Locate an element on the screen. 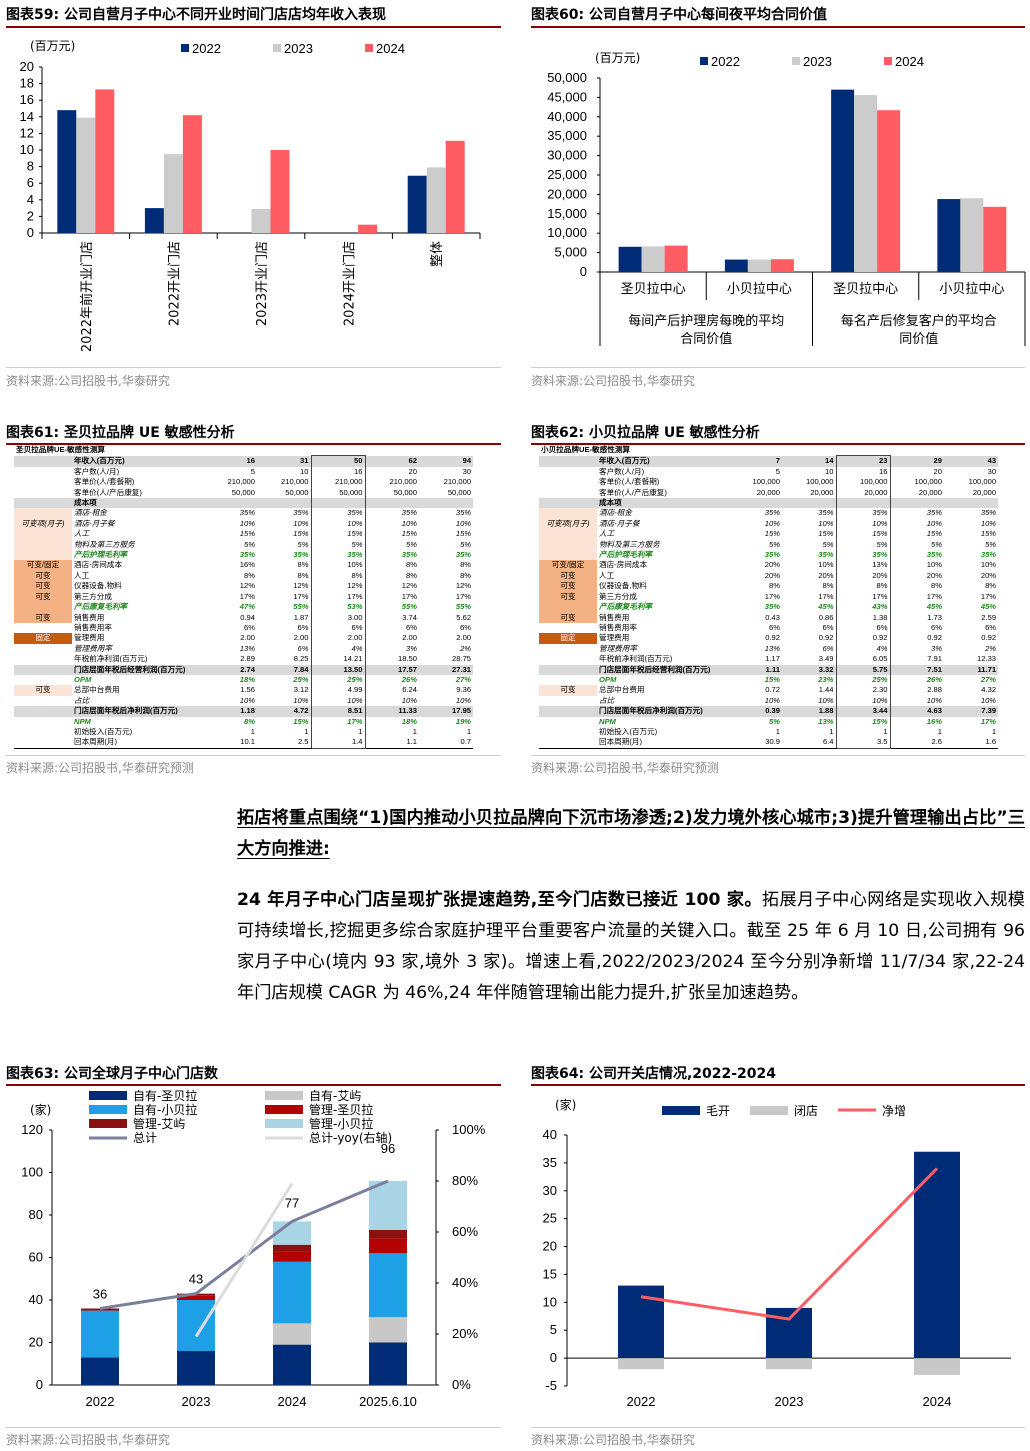 The image size is (1030, 1451). fig59-source: 资料来源:公司招股书,华泰研究 is located at coordinates (88, 381).